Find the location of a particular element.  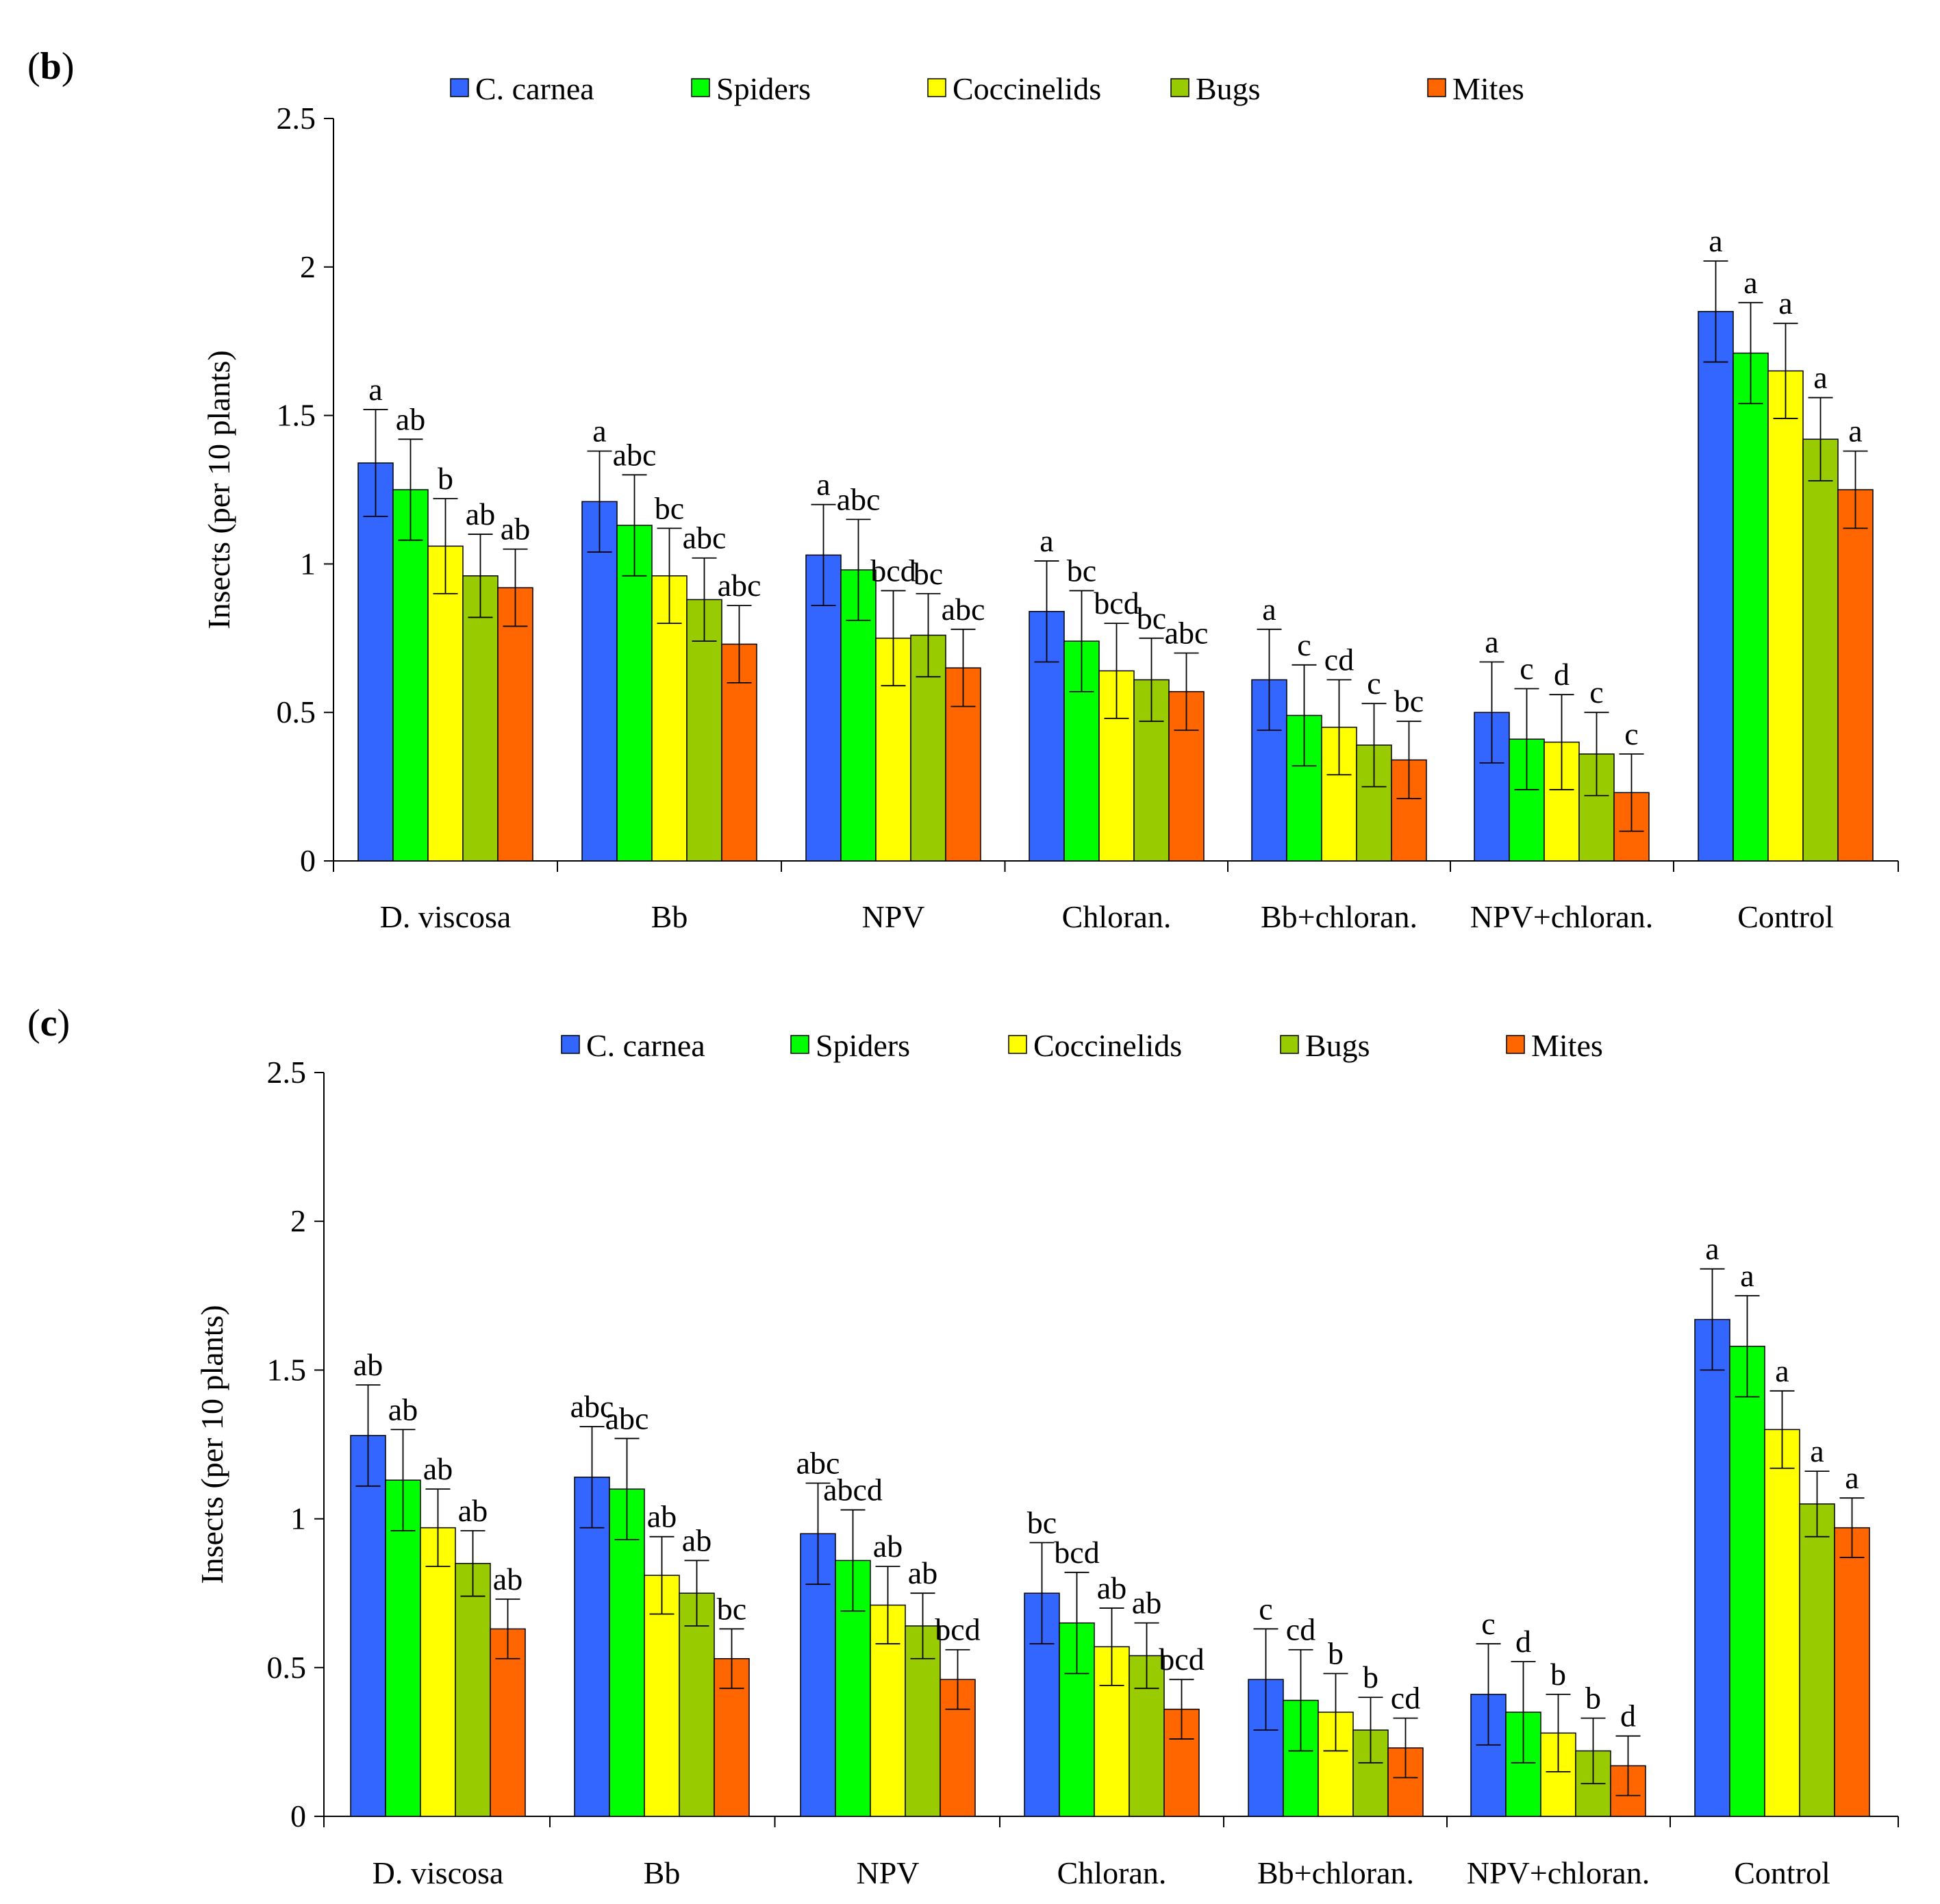

y-tick-label: 0.5 is located at coordinates (296, 711).